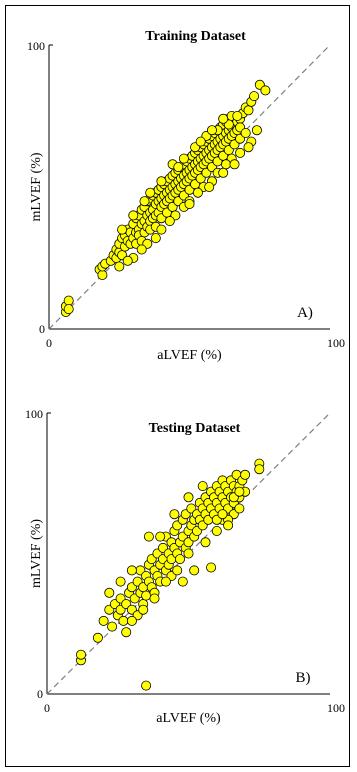  I want to click on chart-title: Testing Dataset, so click(195, 428).